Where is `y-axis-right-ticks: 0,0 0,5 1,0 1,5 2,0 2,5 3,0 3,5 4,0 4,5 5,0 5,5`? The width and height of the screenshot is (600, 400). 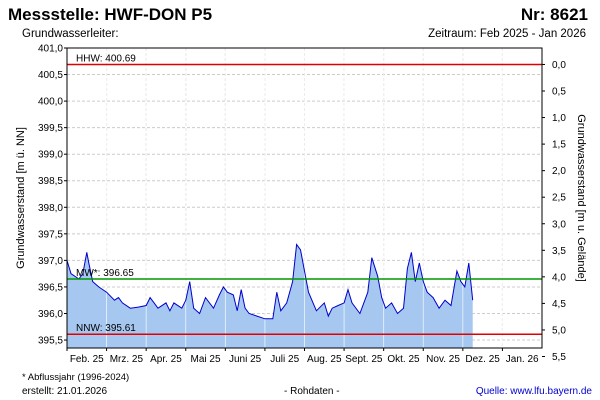 y-axis-right-ticks: 0,0 0,5 1,0 1,5 2,0 2,5 3,0 3,5 4,0 4,5 5,0 5,5 is located at coordinates (554, 211).